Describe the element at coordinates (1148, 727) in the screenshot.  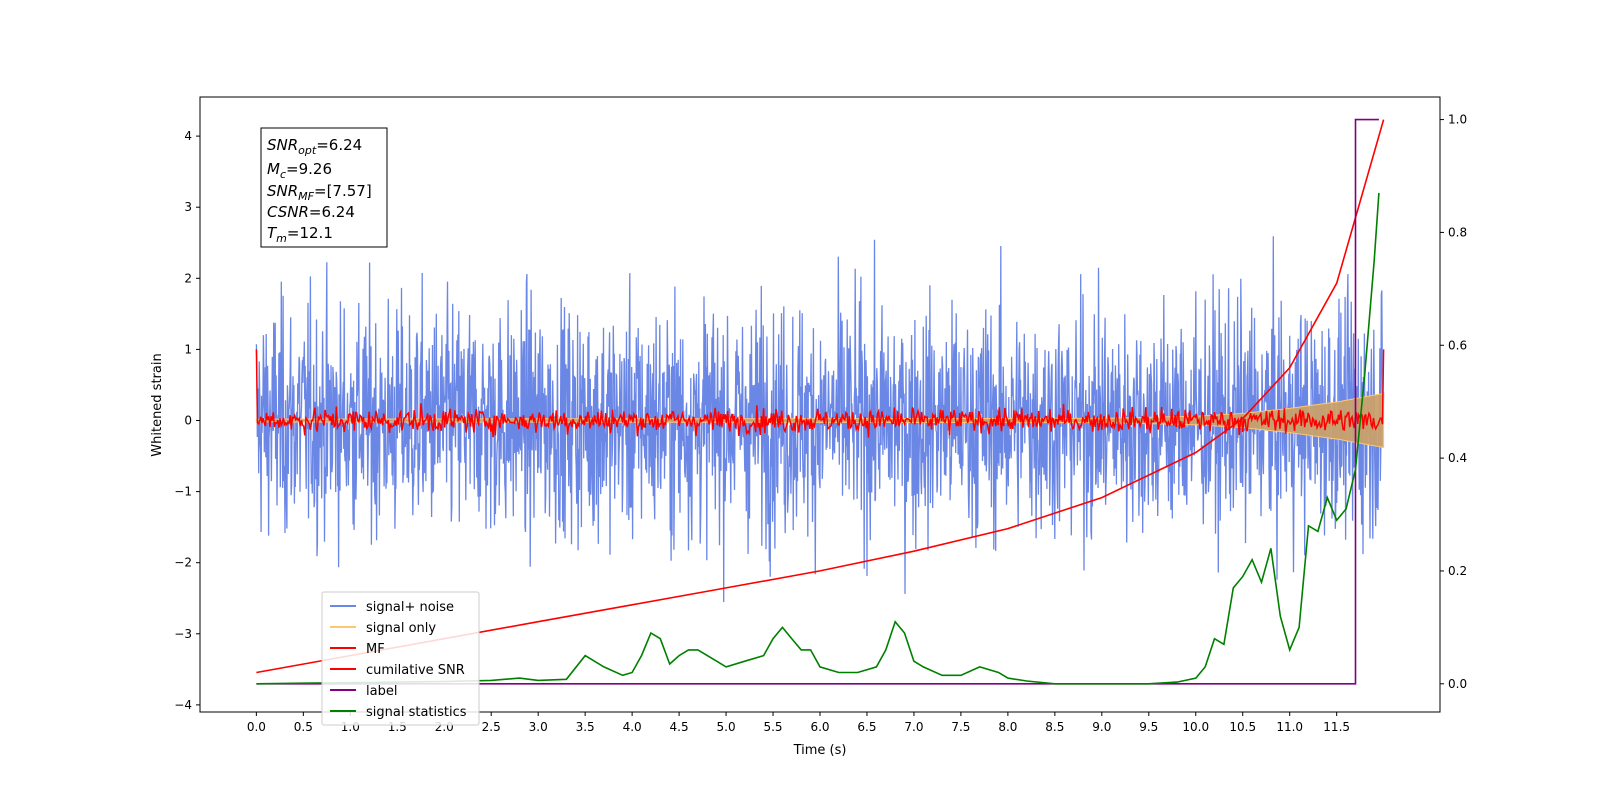
I see `x-tick-label: 9.5` at that location.